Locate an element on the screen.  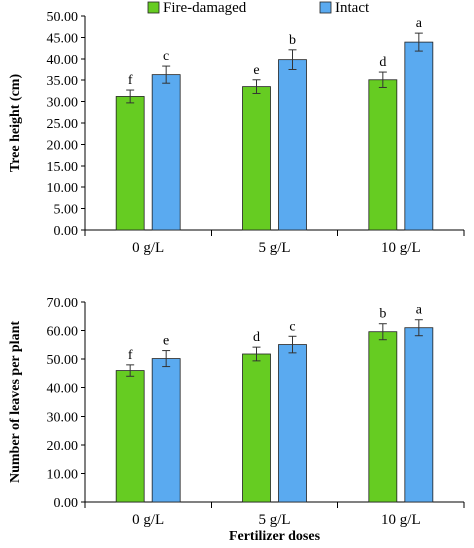
y-axis-title: Number of leaves per plant is located at coordinates (15, 402).